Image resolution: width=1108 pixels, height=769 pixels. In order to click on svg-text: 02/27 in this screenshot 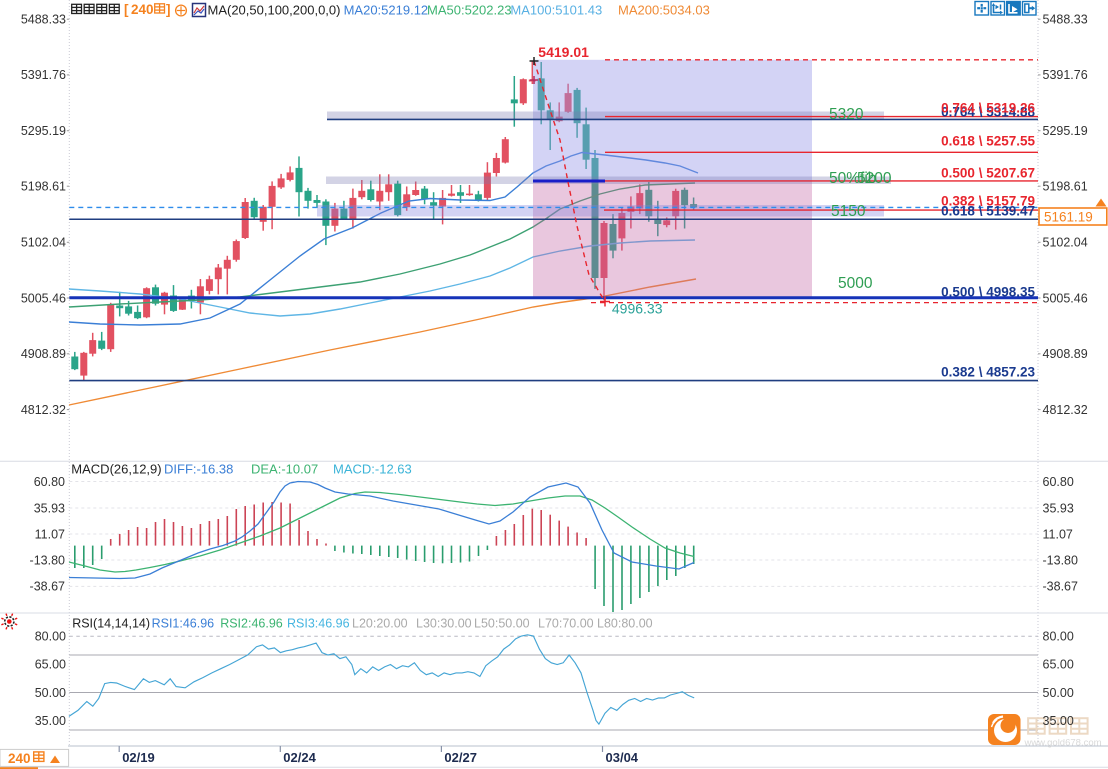, I will do `click(460, 757)`.